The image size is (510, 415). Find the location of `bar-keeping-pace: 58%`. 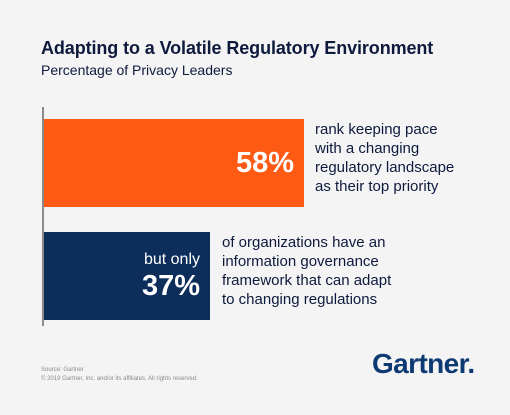

bar-keeping-pace: 58% is located at coordinates (174, 163).